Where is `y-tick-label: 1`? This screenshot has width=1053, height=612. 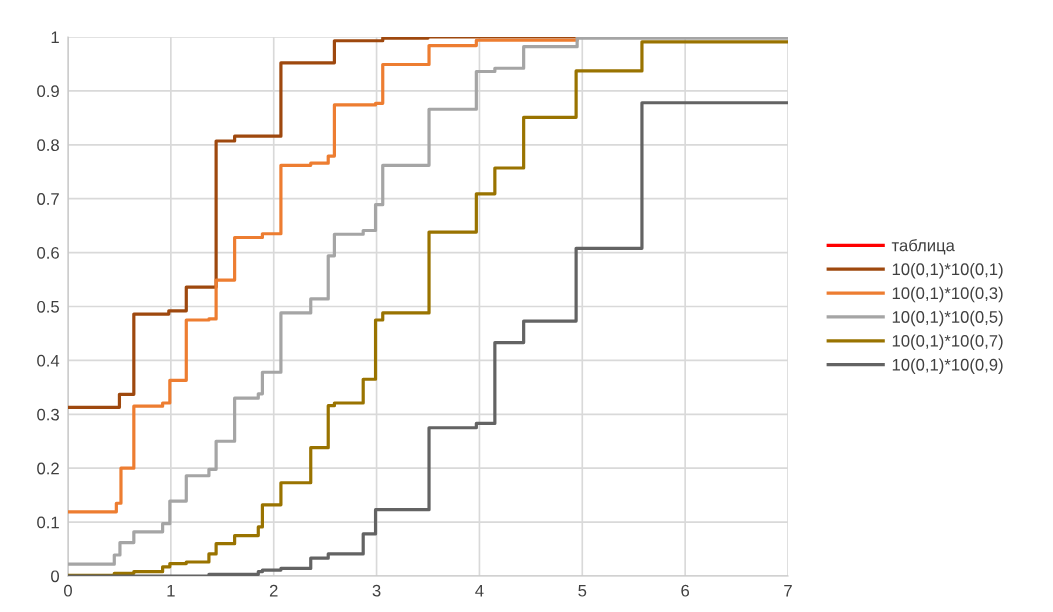
y-tick-label: 1 is located at coordinates (55, 37).